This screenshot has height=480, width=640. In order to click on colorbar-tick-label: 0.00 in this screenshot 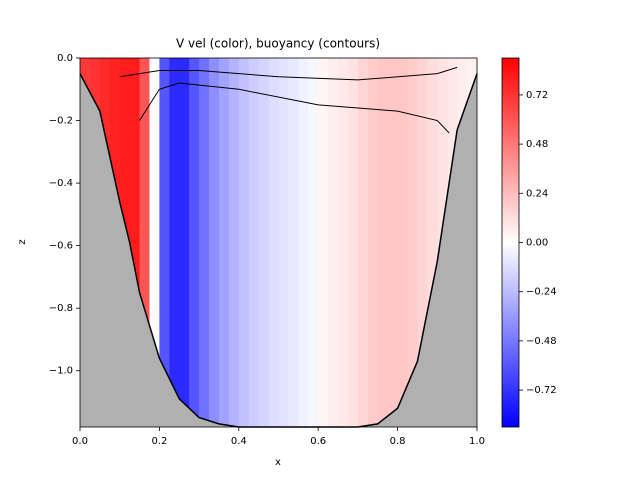, I will do `click(537, 243)`.